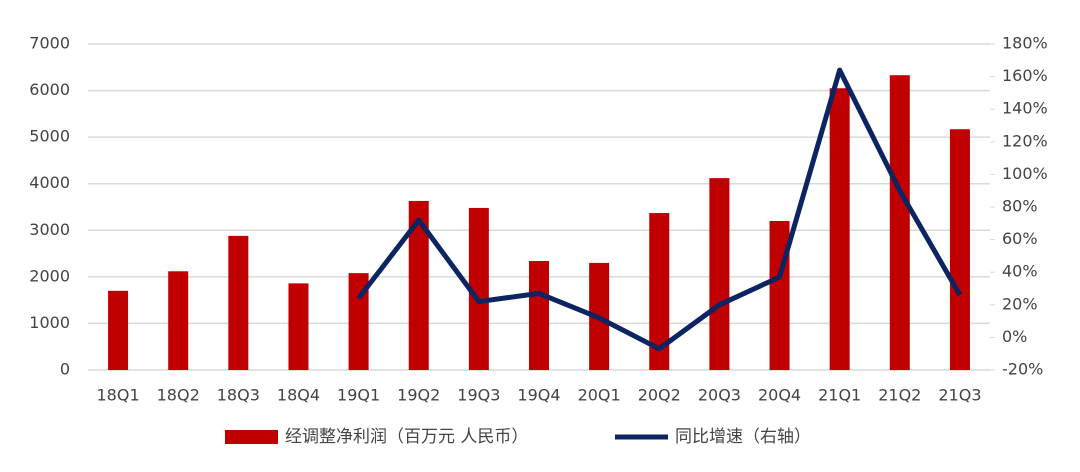  Describe the element at coordinates (1025, 173) in the screenshot. I see `y2-tick-label: 100%` at that location.